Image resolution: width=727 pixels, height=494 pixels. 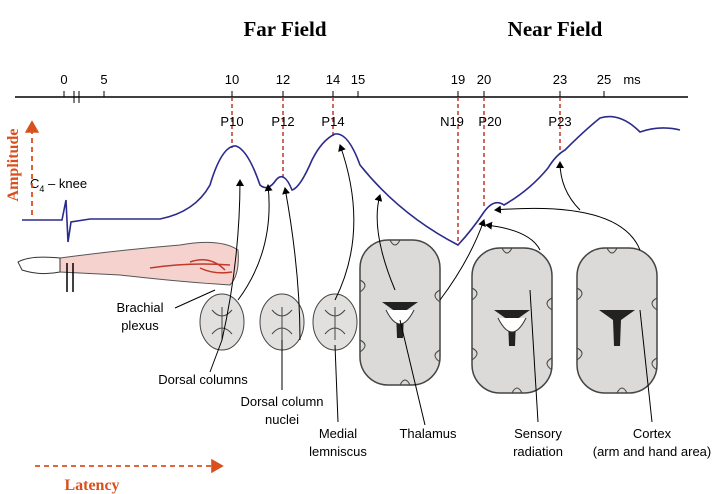 I want to click on stimulus-sub: 4, so click(x=41, y=189).